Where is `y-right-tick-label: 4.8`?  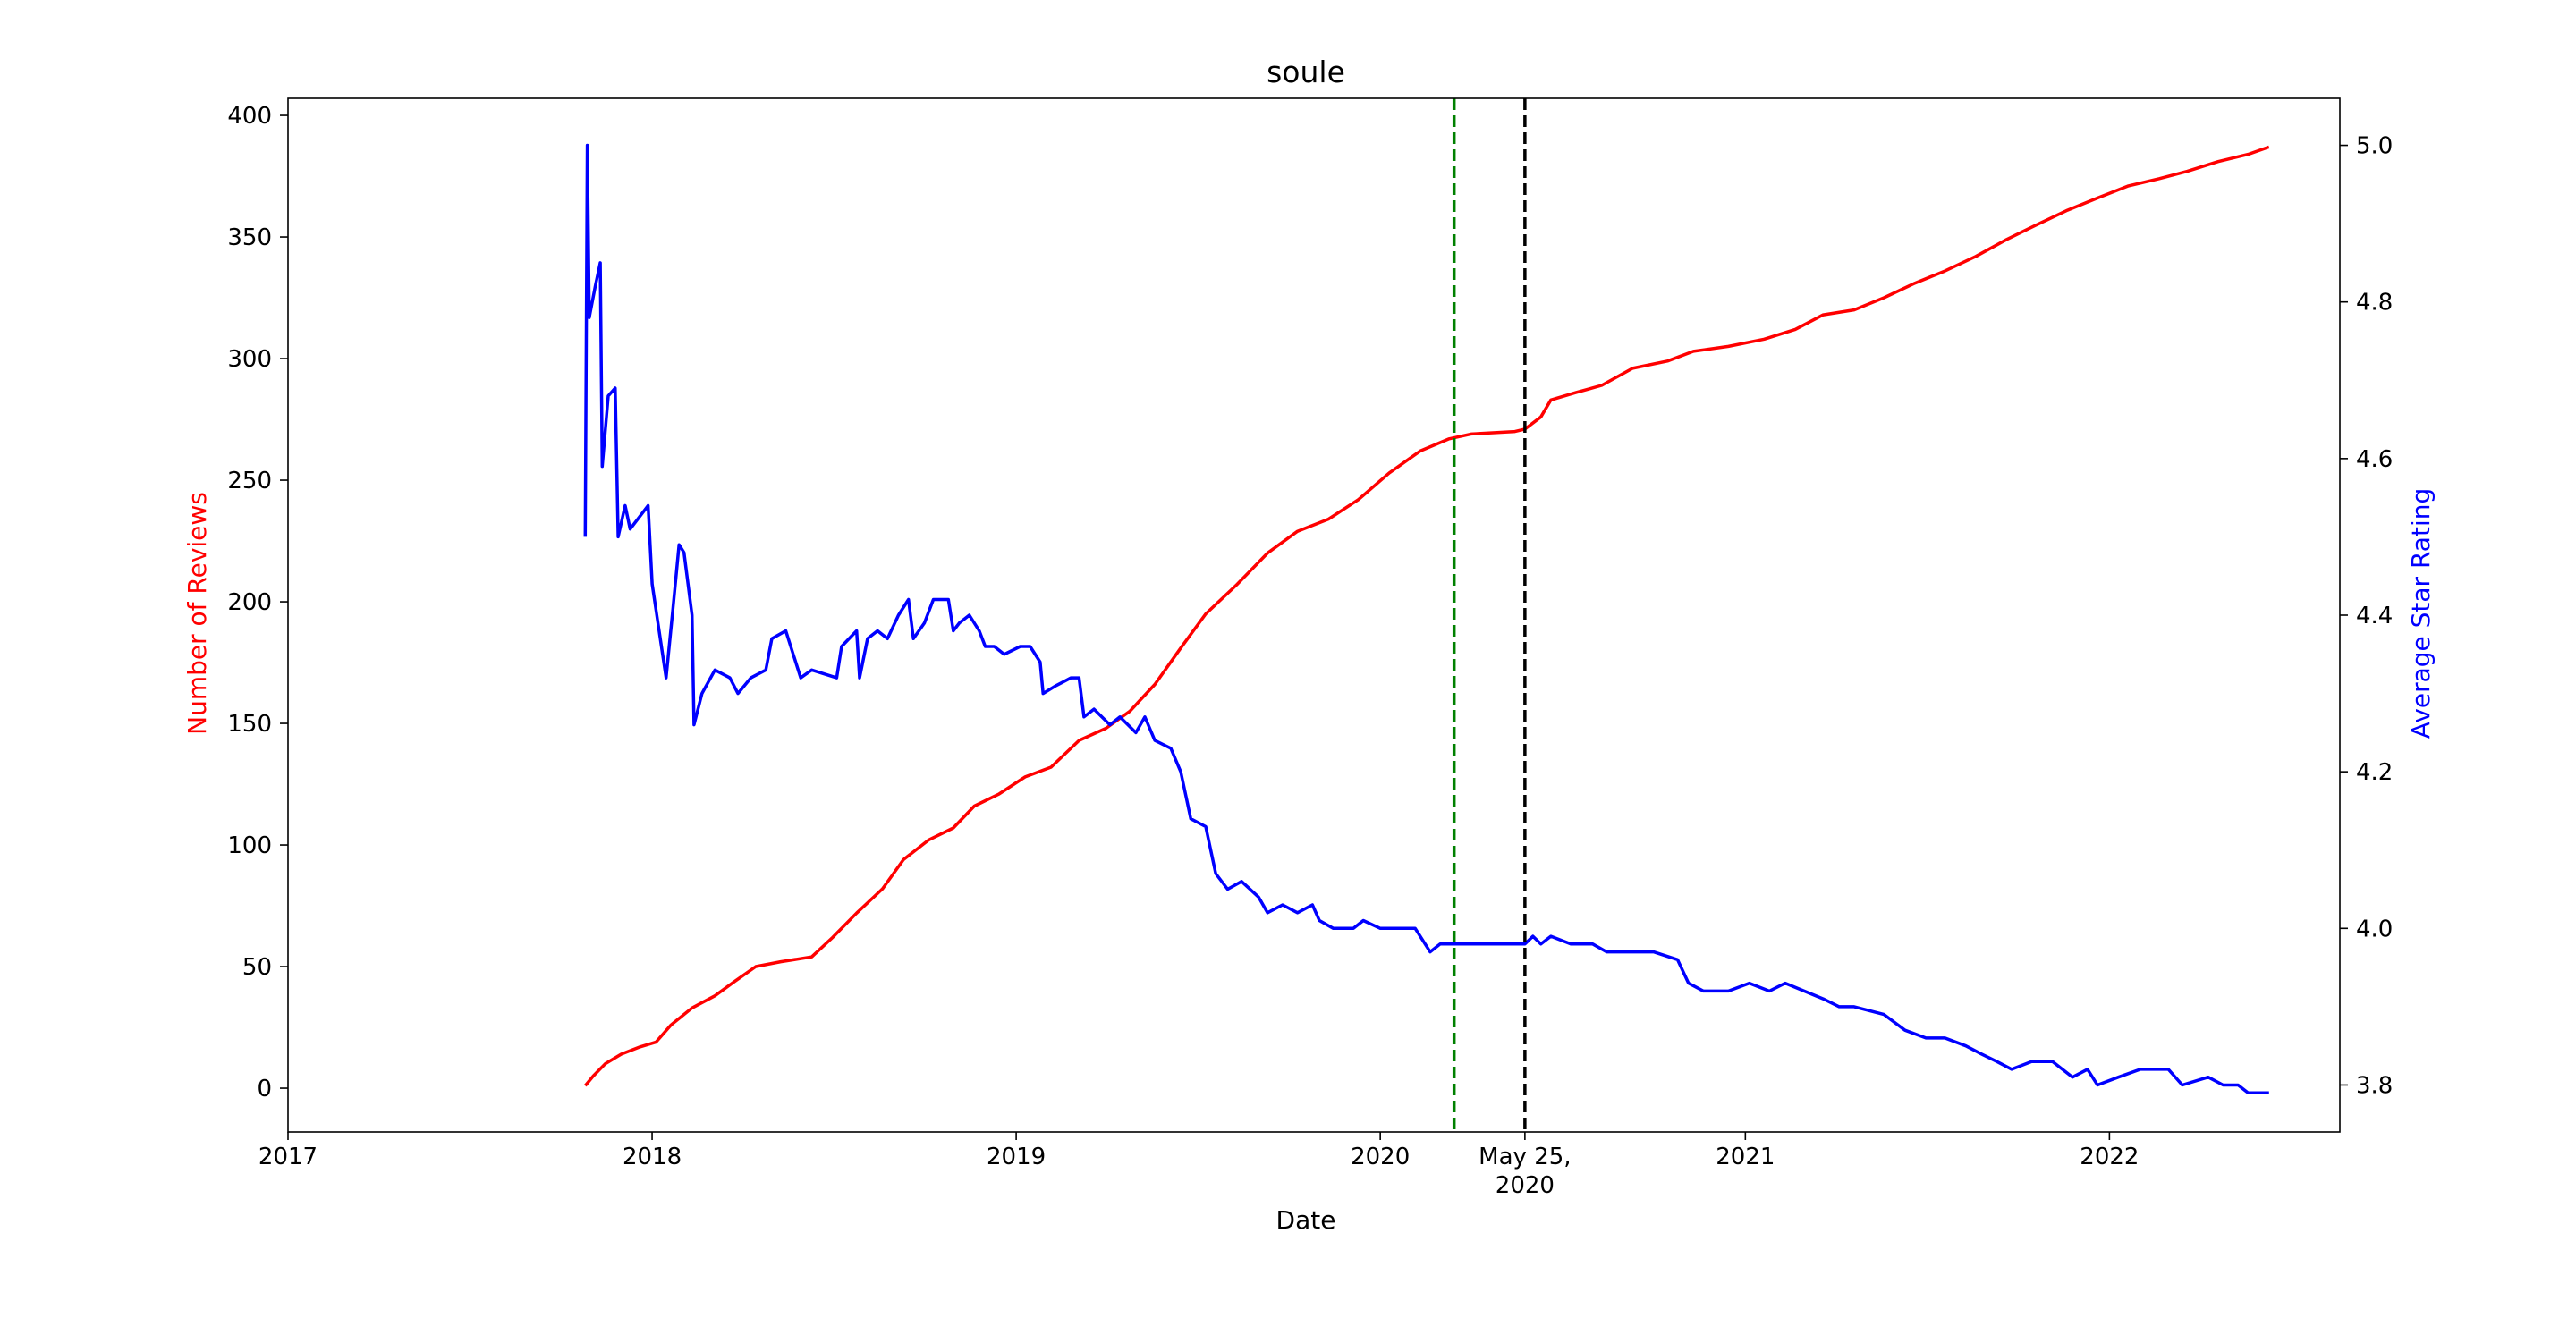 y-right-tick-label: 4.8 is located at coordinates (2374, 303).